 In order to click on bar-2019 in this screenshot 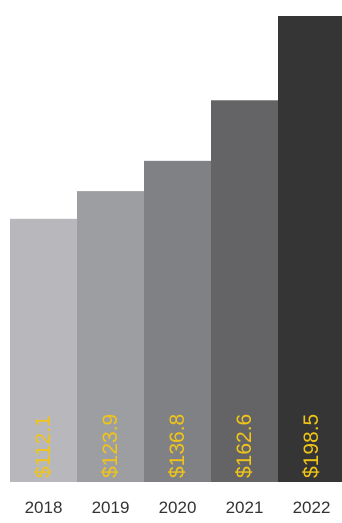, I will do `click(110, 337)`.